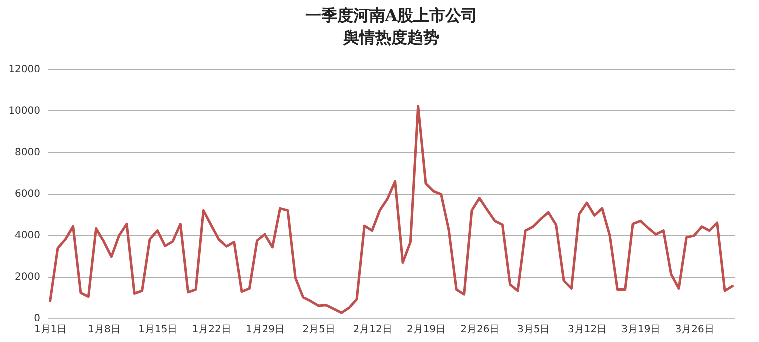 The width and height of the screenshot is (759, 342). I want to click on y-tick-label: 8000, so click(27, 153).